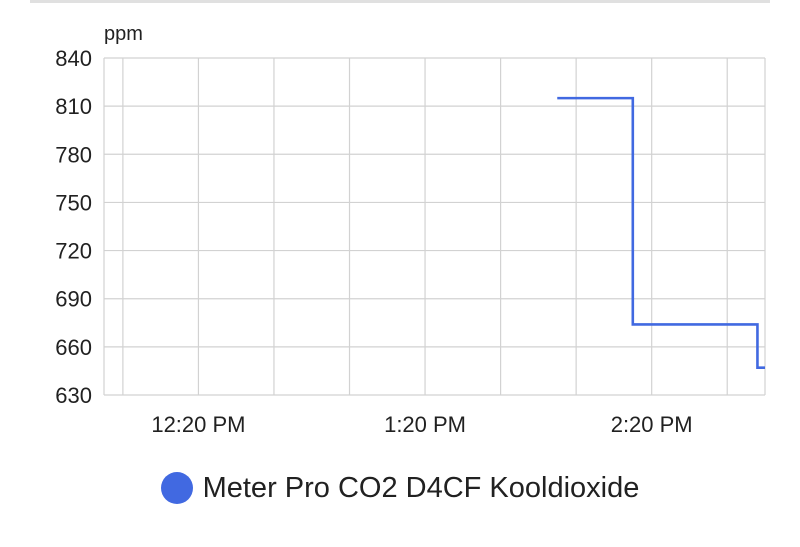 The image size is (800, 547). Describe the element at coordinates (73, 154) in the screenshot. I see `y-tick-label: 780` at that location.